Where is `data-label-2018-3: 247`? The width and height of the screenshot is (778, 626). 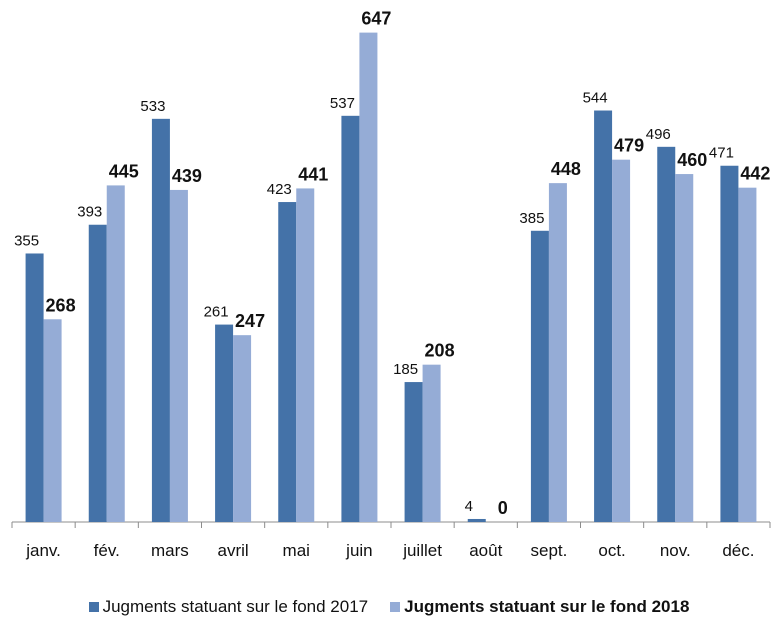 data-label-2018-3: 247 is located at coordinates (250, 321).